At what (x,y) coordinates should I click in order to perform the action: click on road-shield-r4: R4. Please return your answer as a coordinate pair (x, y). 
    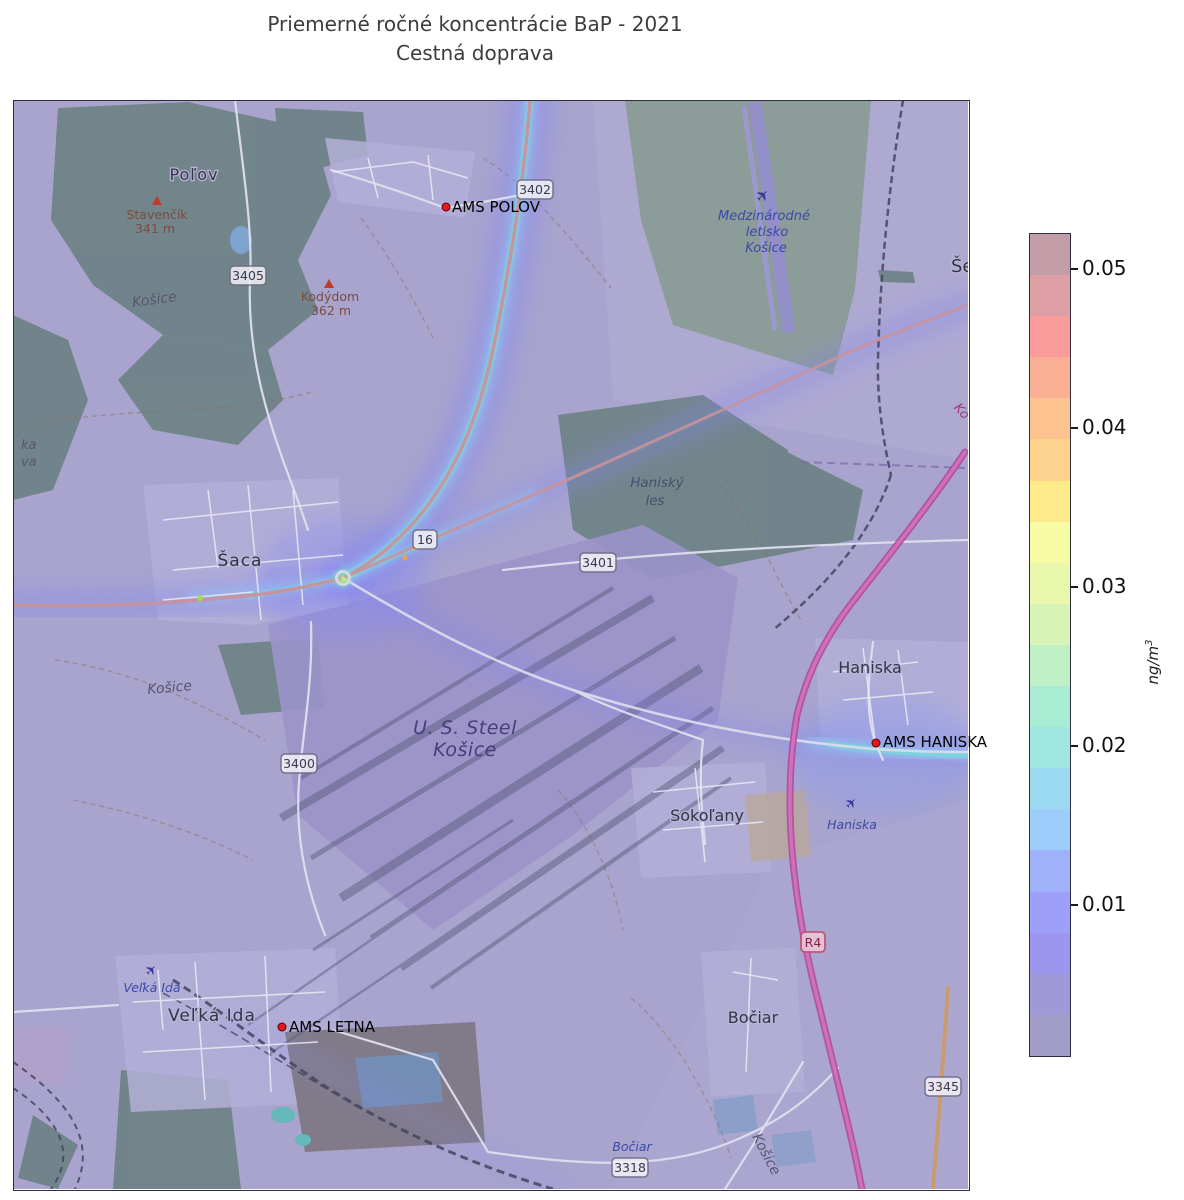
    Looking at the image, I should click on (813, 942).